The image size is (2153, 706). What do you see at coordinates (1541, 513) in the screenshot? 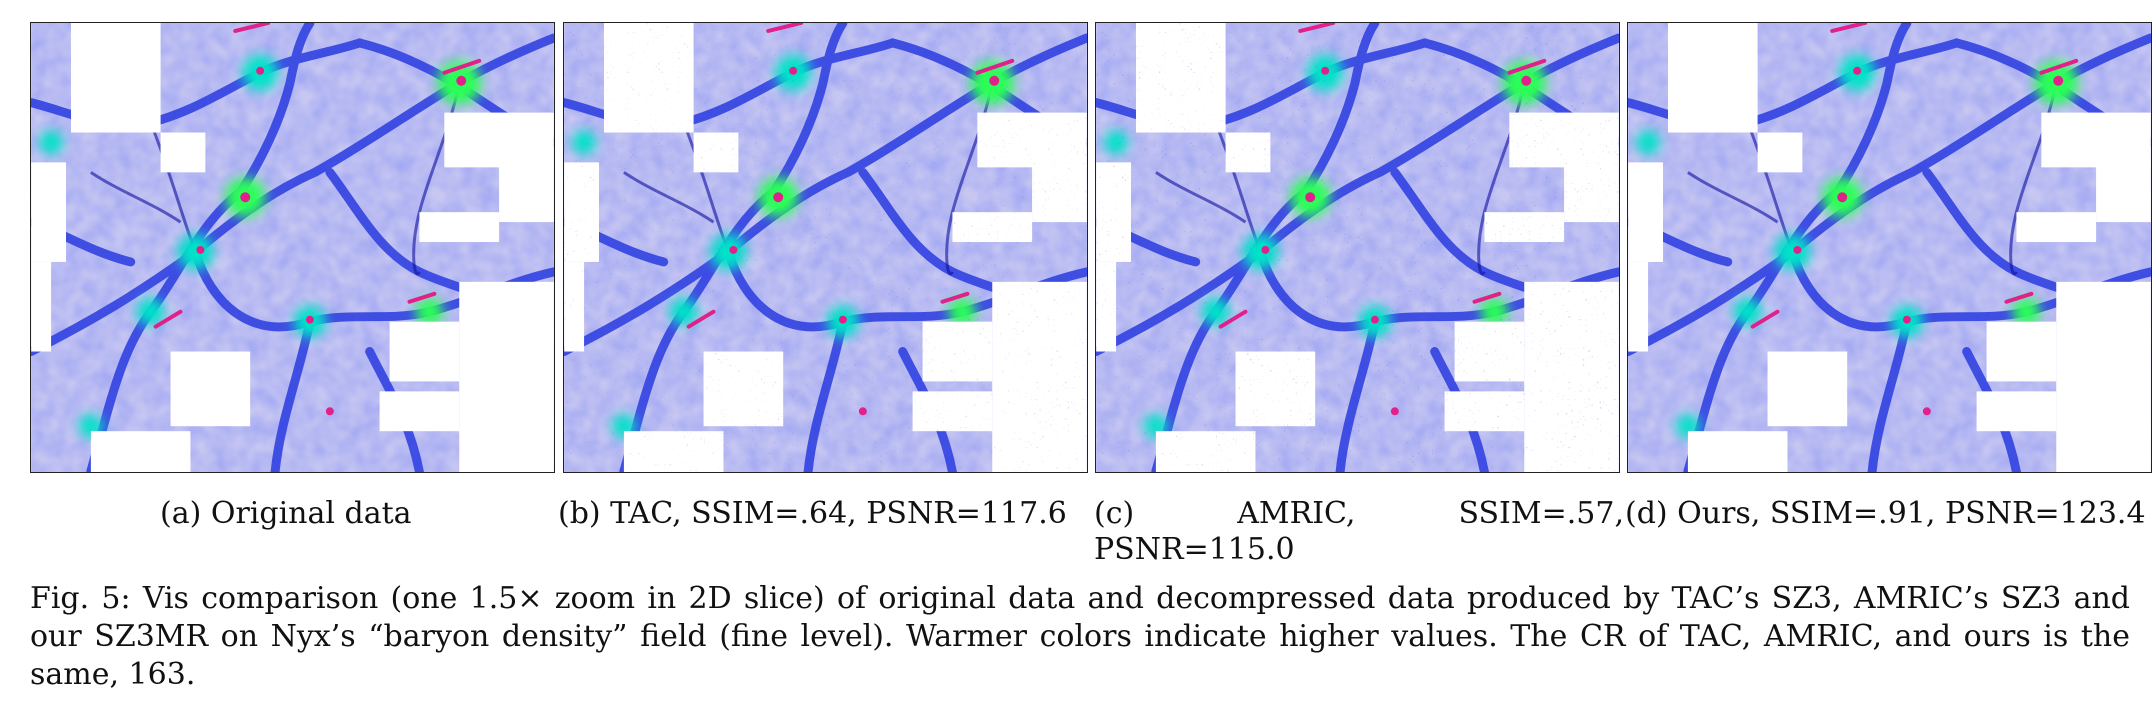
I see `subcaption-text-word: SSIM=.57,` at bounding box center [1541, 513].